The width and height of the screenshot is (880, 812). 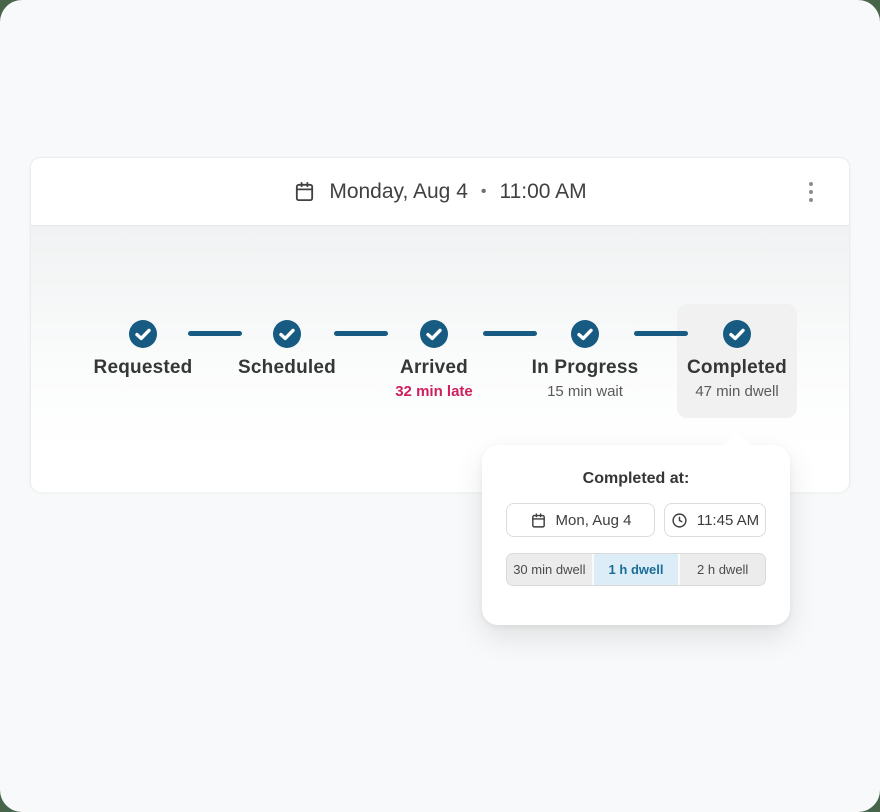 I want to click on step-sublabel: 47 min dwell, so click(x=737, y=391).